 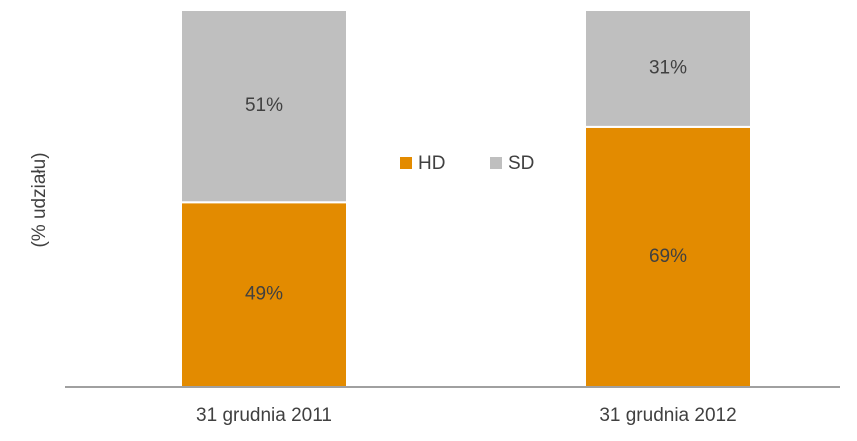 I want to click on data-label: 69%, so click(x=668, y=256).